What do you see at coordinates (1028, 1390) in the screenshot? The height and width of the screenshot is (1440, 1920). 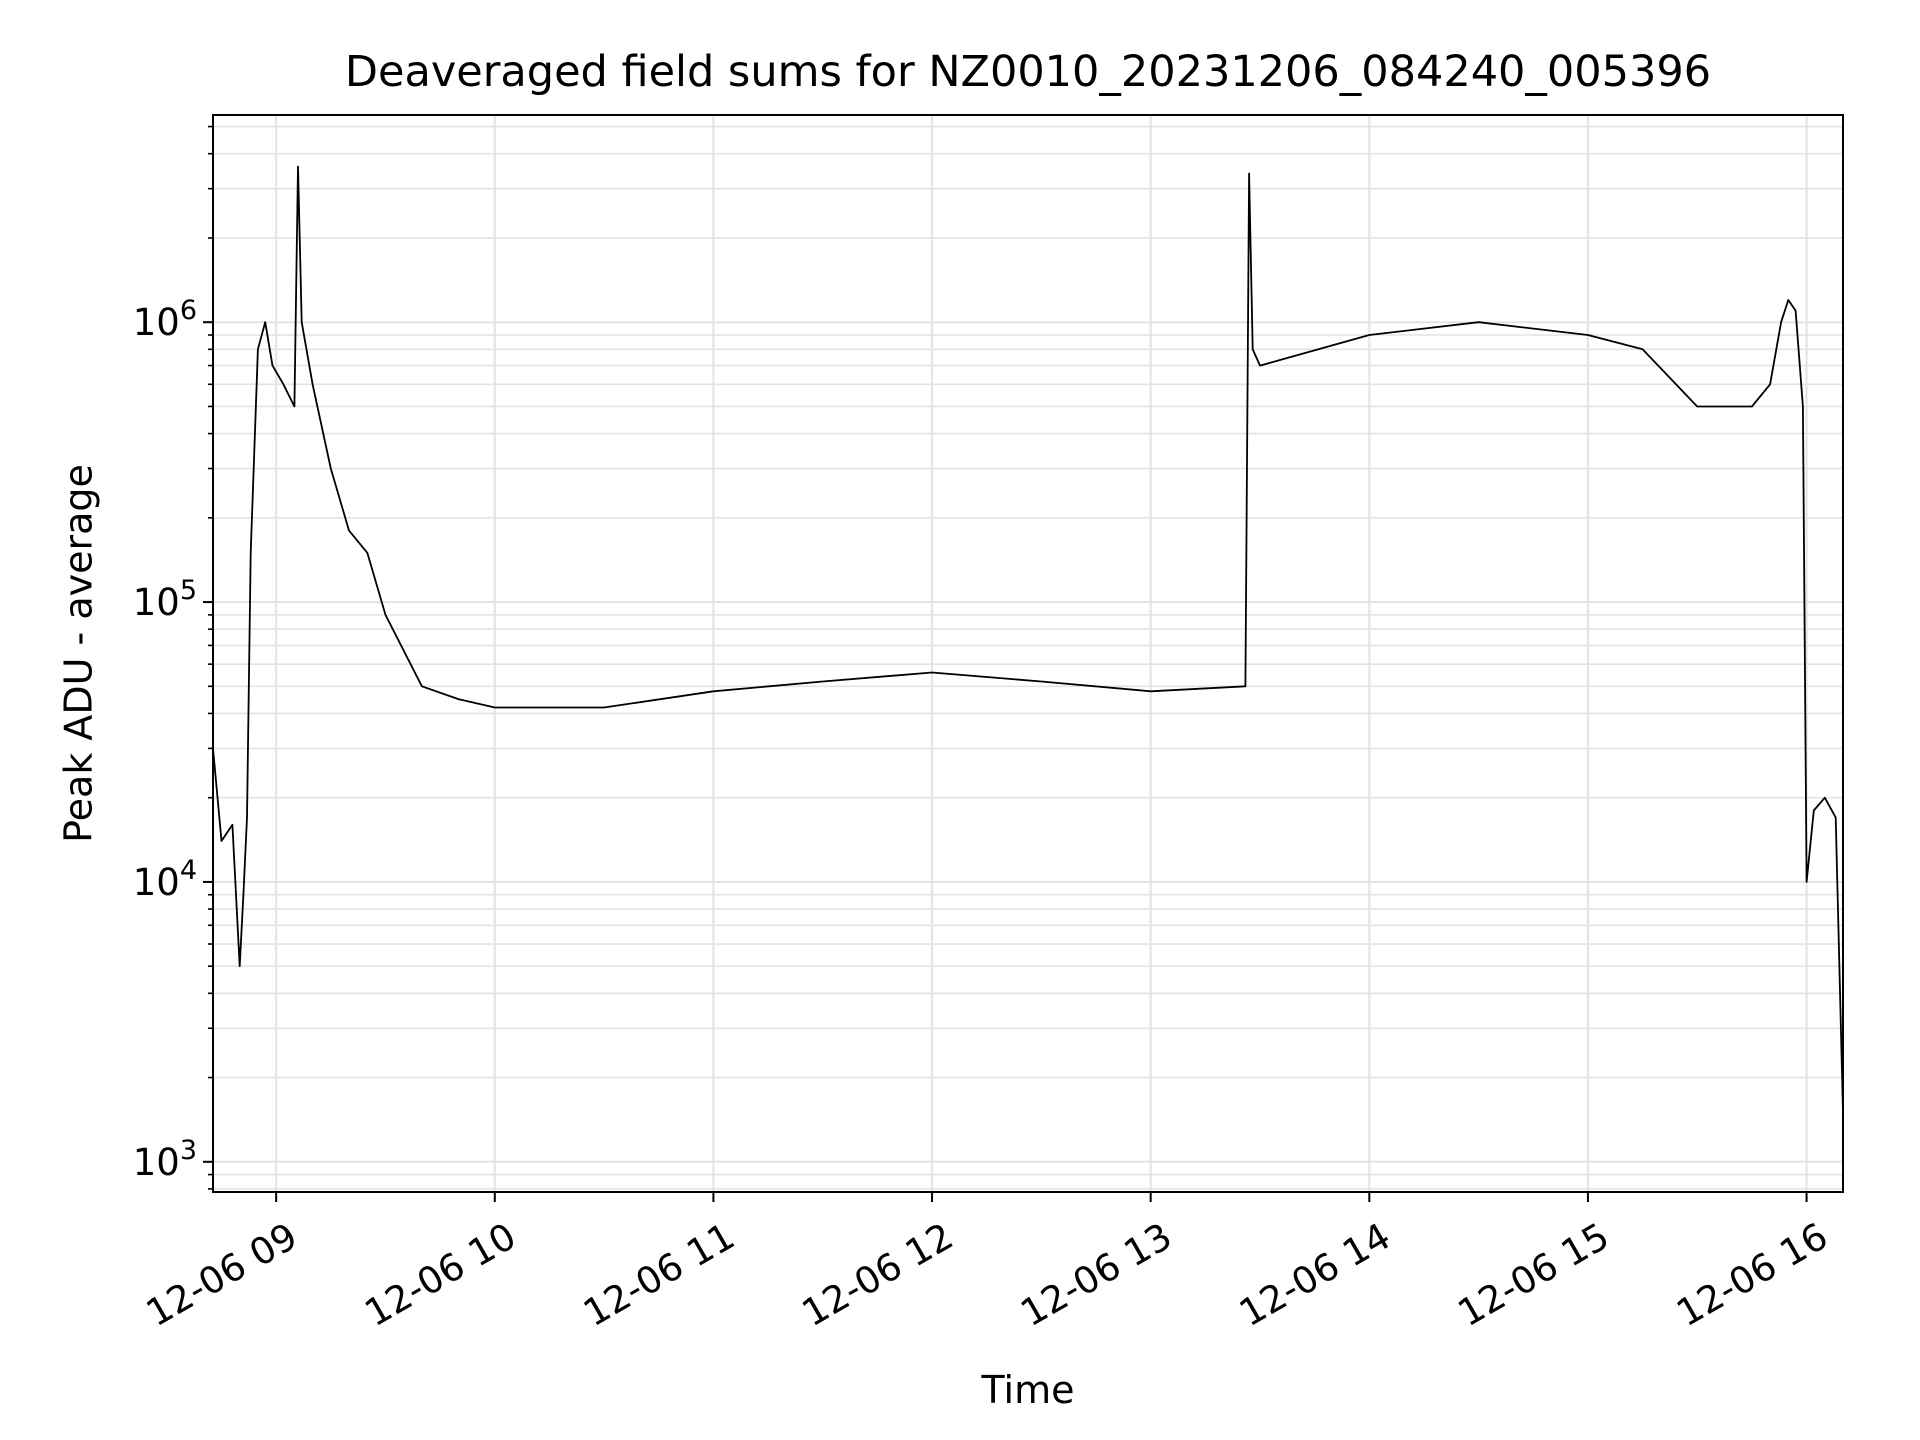 I see `x-axis-label: Time` at bounding box center [1028, 1390].